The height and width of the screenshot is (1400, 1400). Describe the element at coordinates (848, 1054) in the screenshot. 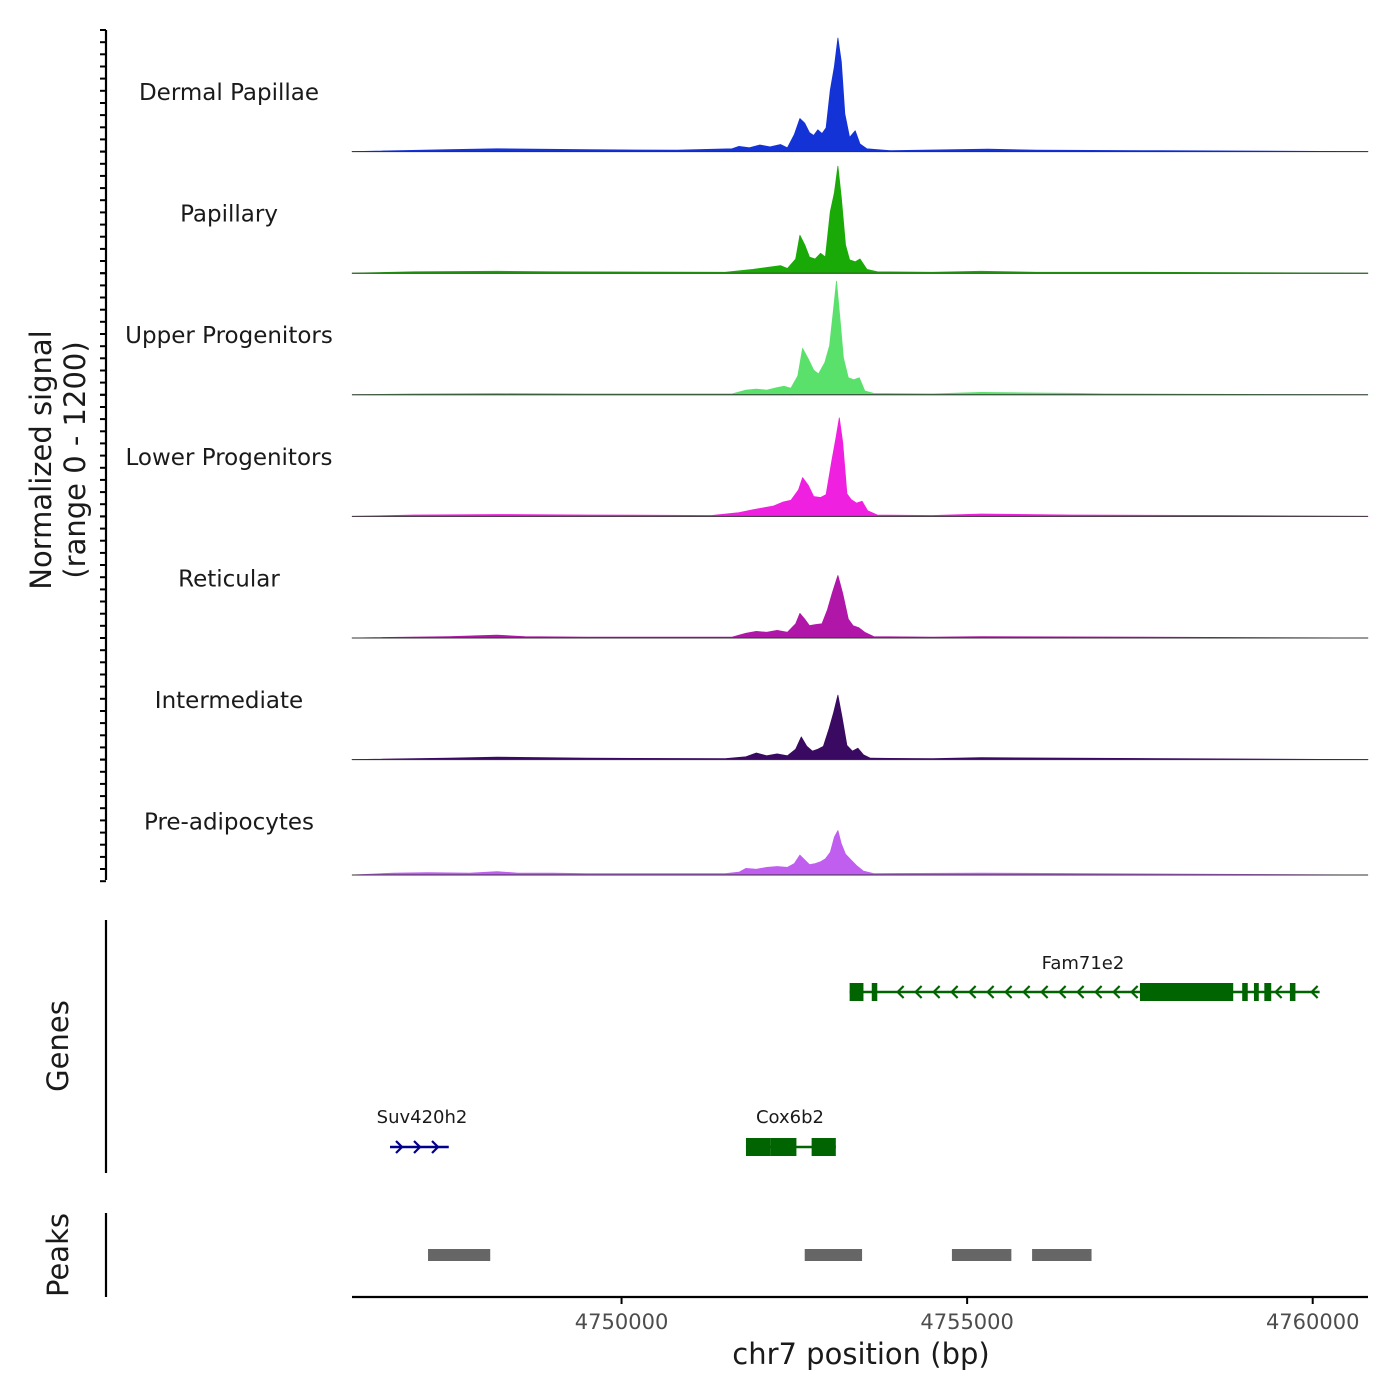

I see `genes-track: Fam71e2 Suv420h2 Cox6b2` at that location.